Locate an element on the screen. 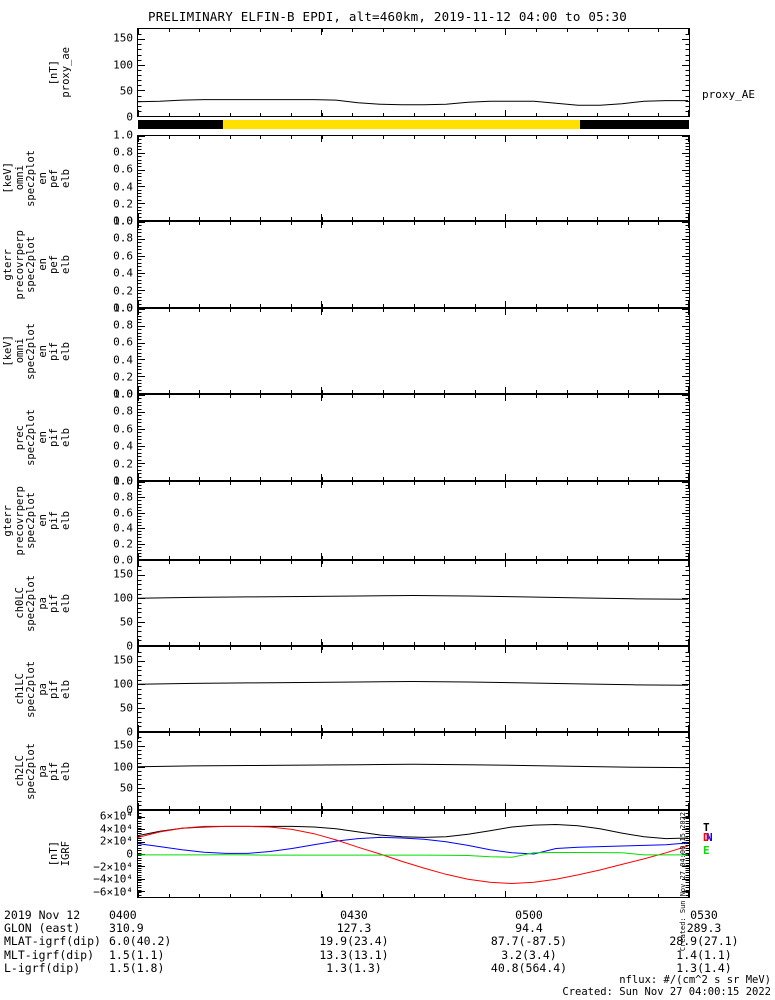 The width and height of the screenshot is (775, 1000). panel-elb-pif-en-spec2plot-prec is located at coordinates (413, 437).